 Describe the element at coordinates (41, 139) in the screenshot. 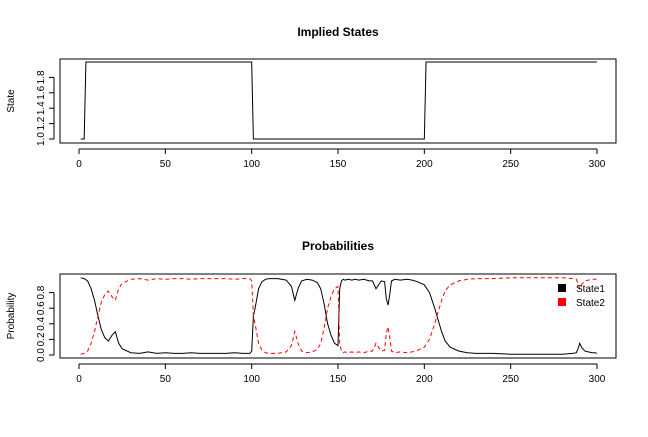

I see `y-tick-label: 1.0` at that location.